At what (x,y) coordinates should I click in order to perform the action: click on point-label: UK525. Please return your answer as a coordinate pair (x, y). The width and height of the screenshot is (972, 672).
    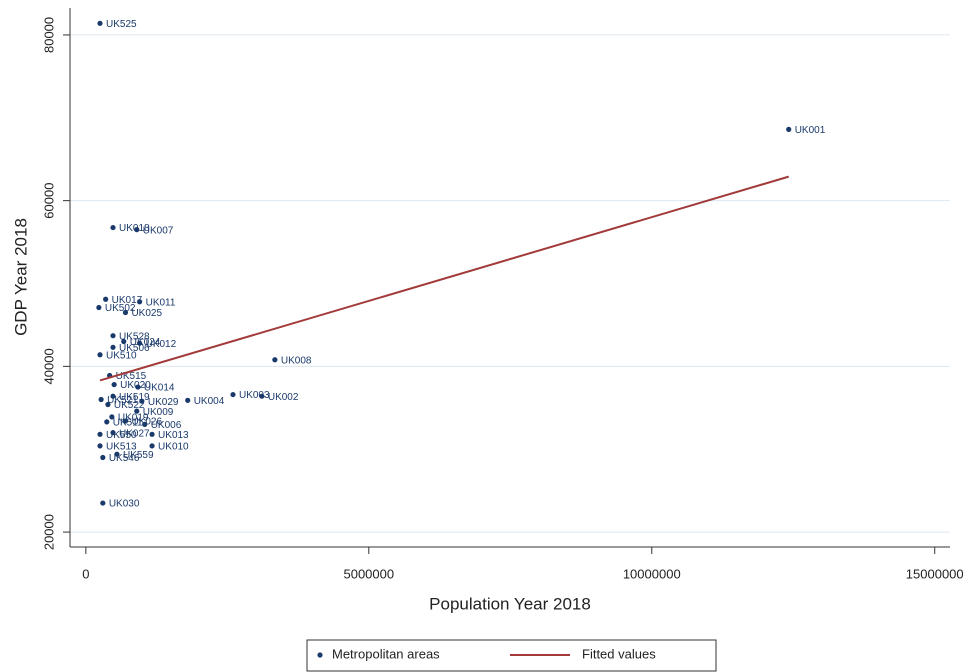
    Looking at the image, I should click on (121, 24).